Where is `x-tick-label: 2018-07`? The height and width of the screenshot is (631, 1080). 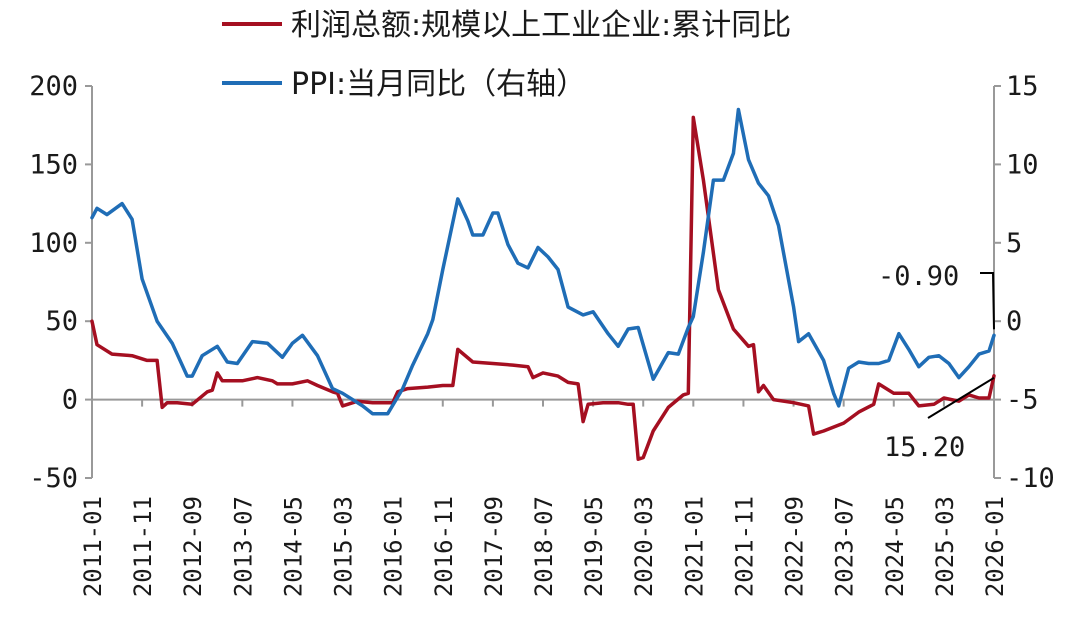
x-tick-label: 2018-07 is located at coordinates (544, 546).